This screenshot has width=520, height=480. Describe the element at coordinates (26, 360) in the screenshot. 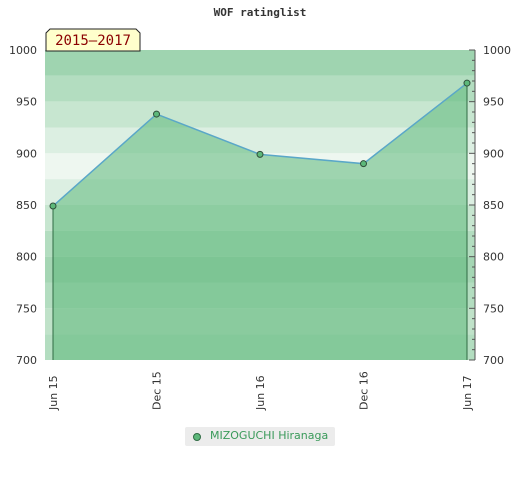

I see `y-tick-label-left: 700` at that location.